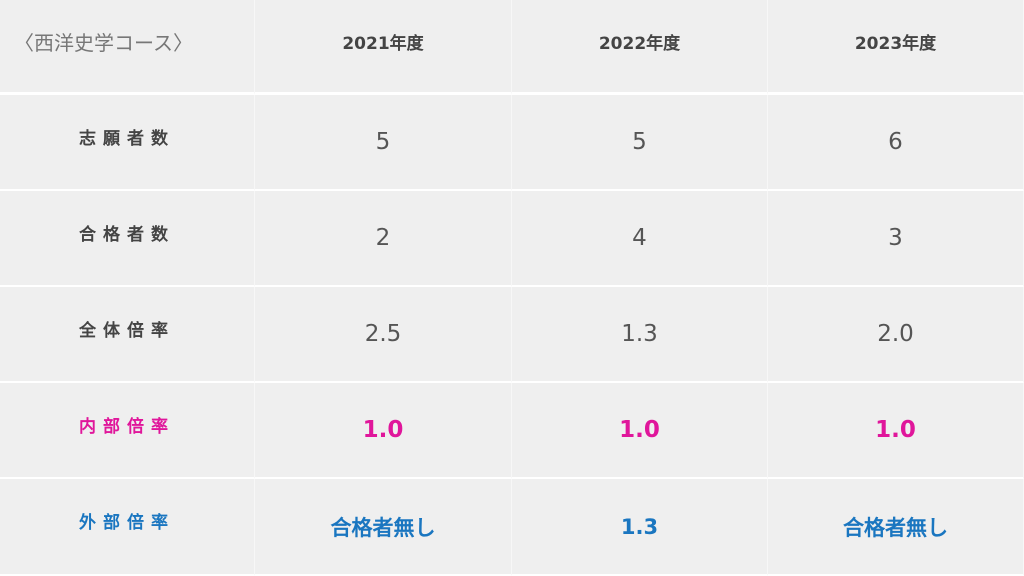 This screenshot has height=576, width=1024. Describe the element at coordinates (127, 143) in the screenshot. I see `row-label: 志願者数` at that location.